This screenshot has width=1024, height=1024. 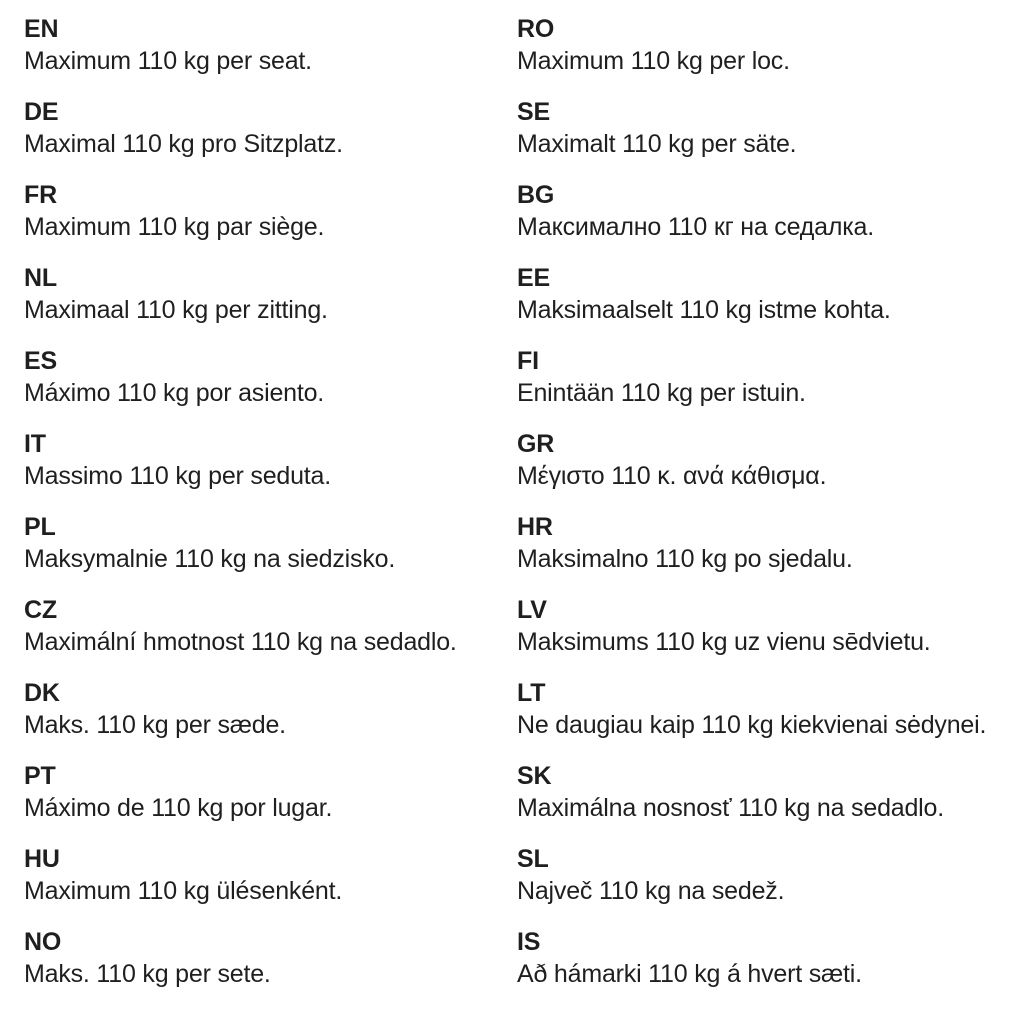 What do you see at coordinates (240, 642) in the screenshot?
I see `translation-text: Maximální hmotnost 110 kg na sedadlo.` at bounding box center [240, 642].